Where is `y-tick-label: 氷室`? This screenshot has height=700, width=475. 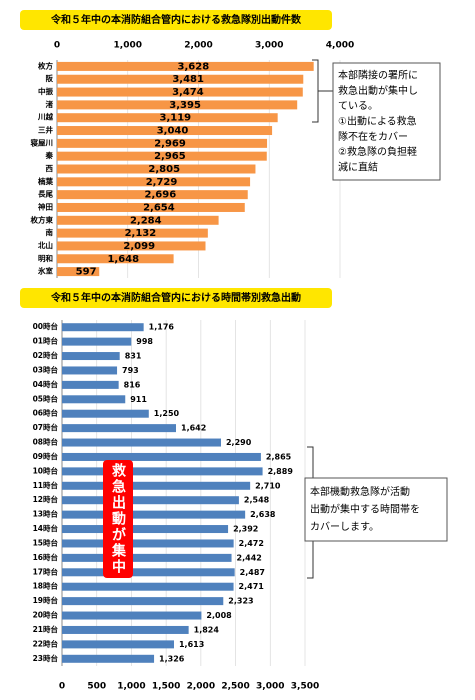 y-tick-label: 氷室 is located at coordinates (45, 271).